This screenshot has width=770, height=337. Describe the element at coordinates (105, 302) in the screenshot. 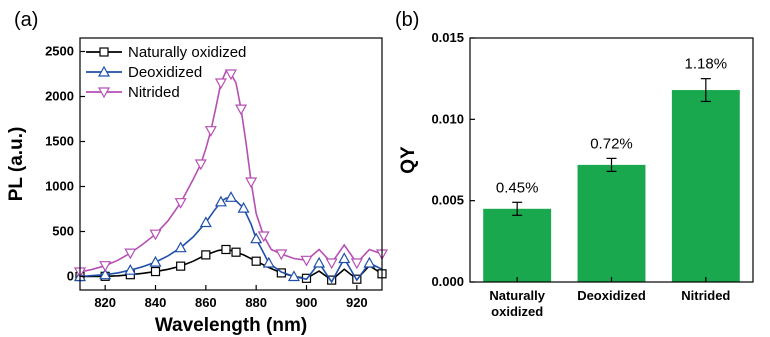

I see `x-tick-label: 820` at that location.